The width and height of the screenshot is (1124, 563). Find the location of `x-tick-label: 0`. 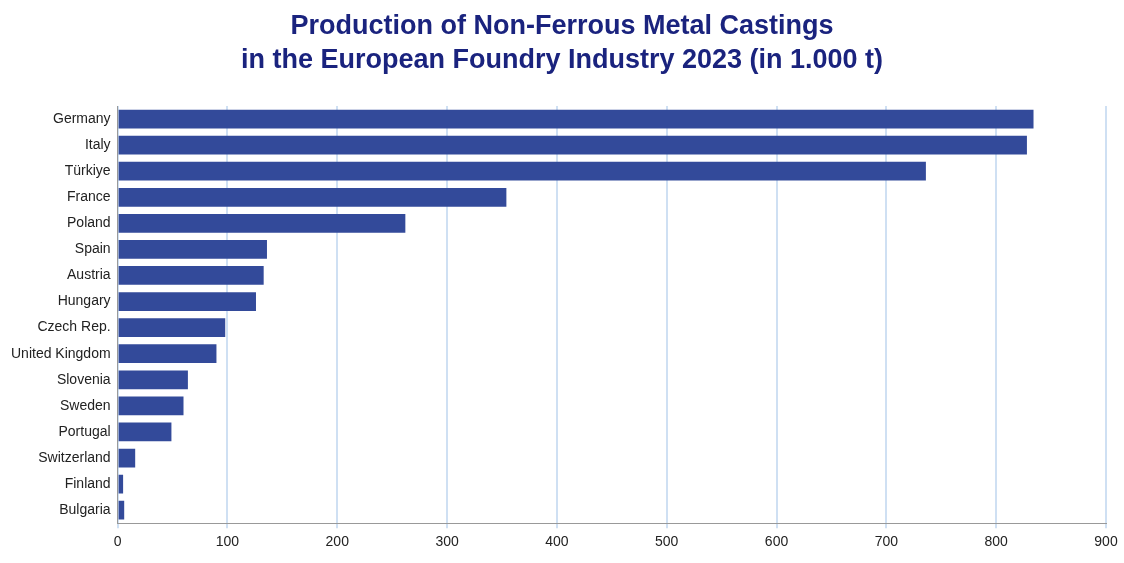

x-tick-label: 0 is located at coordinates (117, 541).